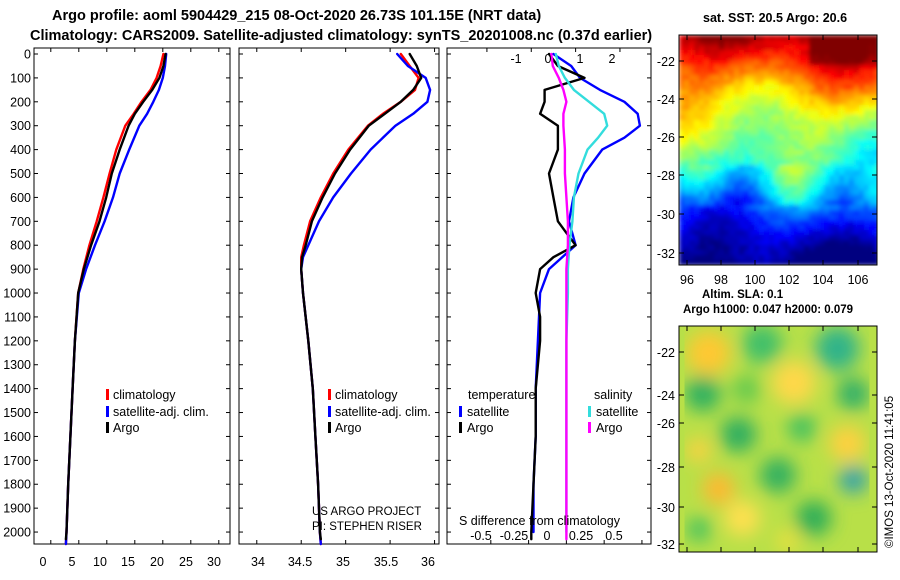 Image resolution: width=900 pixels, height=580 pixels. I want to click on sst-map, so click(778, 150).